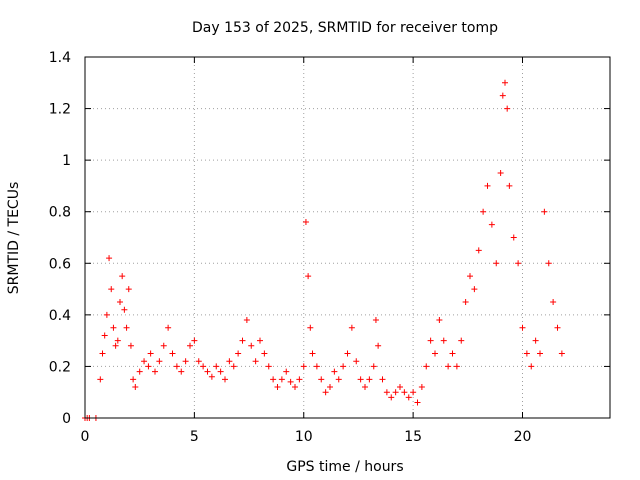 The image size is (640, 480). What do you see at coordinates (60, 367) in the screenshot?
I see `y-tick-label: 0.2` at bounding box center [60, 367].